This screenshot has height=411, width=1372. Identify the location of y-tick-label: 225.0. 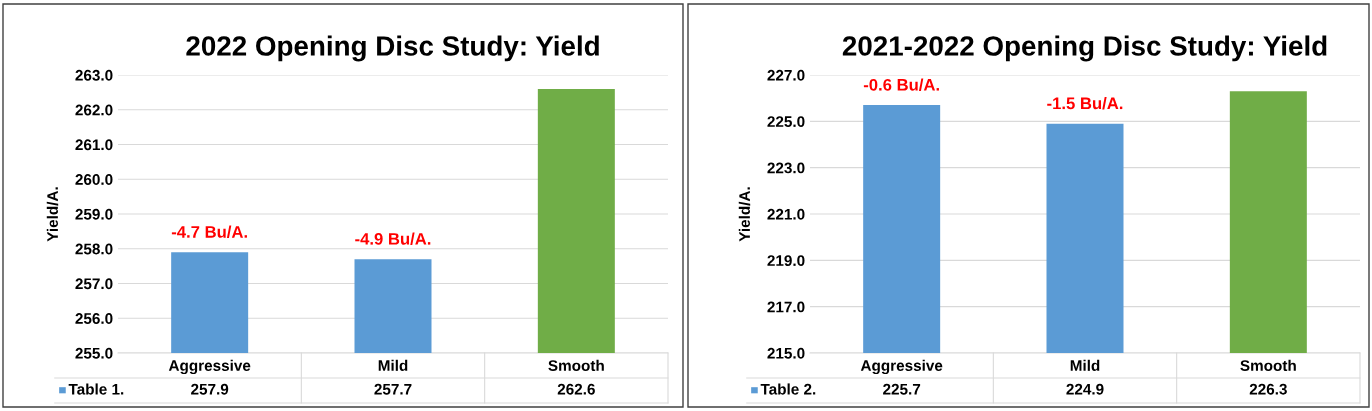
(786, 122).